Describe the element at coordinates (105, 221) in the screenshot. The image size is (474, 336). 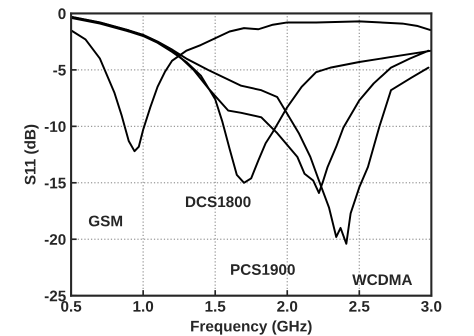
I see `annotation: GSM` at that location.